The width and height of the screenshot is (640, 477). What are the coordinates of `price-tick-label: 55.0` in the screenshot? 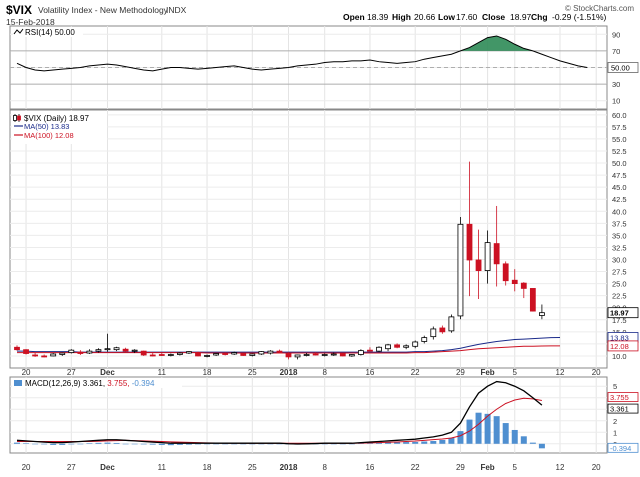 It's located at (619, 139).